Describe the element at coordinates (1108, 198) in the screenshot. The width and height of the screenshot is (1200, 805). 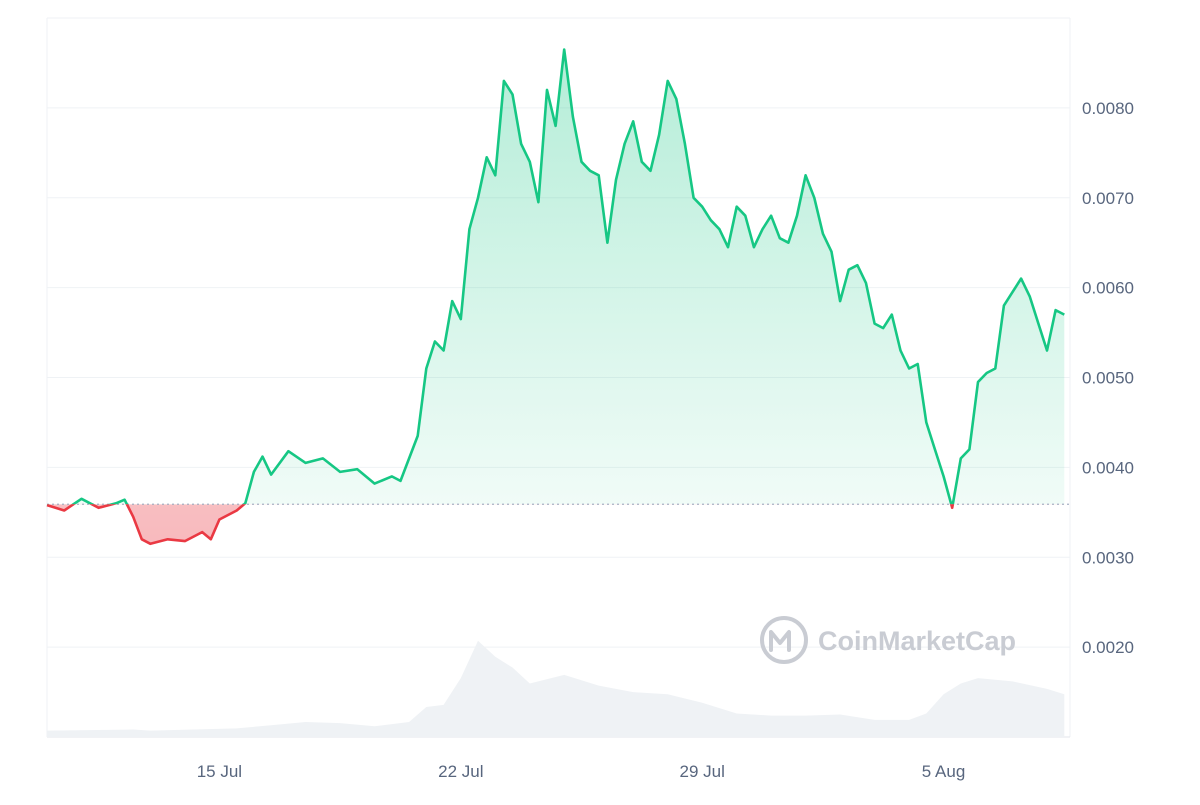
I see `y-tick-label: 0.0070` at that location.